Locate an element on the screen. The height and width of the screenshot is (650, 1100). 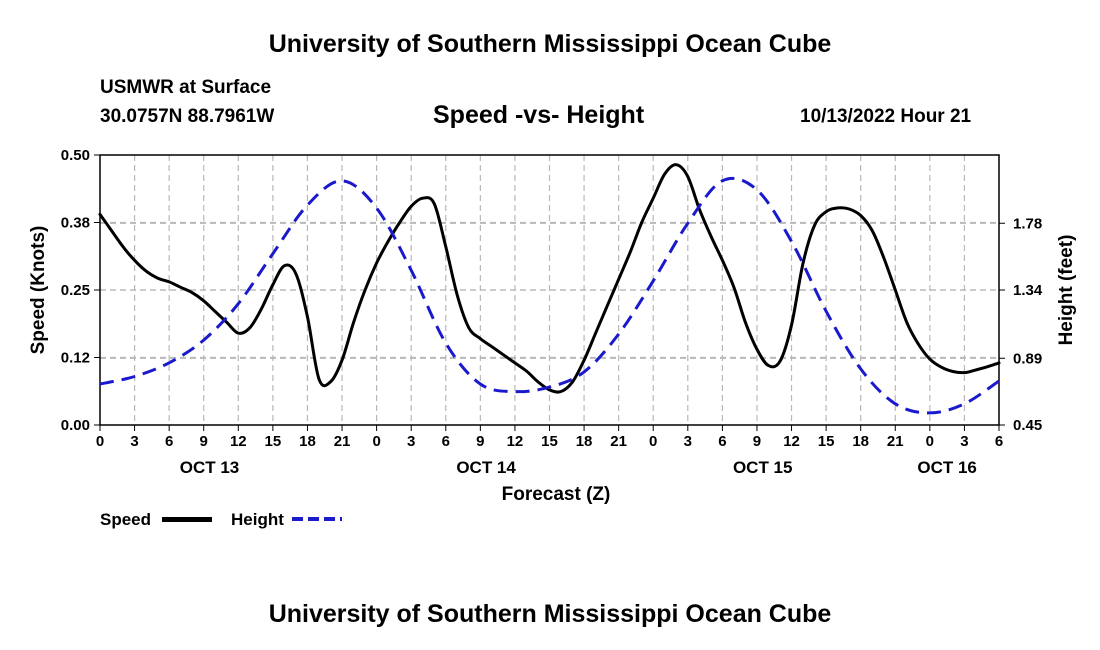
left-tick-label: 0.12 is located at coordinates (75, 358).